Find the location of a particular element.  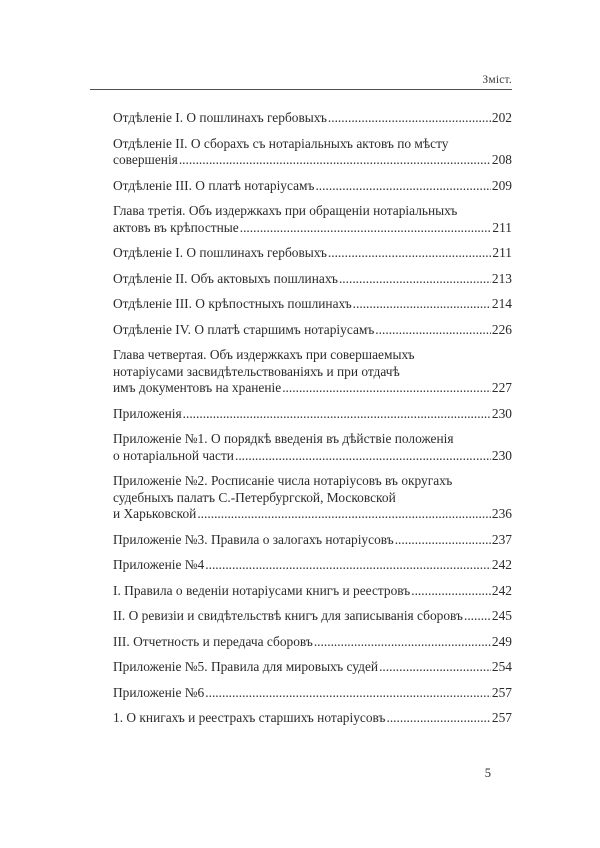

toc-entry-text: Отдѣленіе III. О платѣ нотаріусамъ is located at coordinates (214, 185).